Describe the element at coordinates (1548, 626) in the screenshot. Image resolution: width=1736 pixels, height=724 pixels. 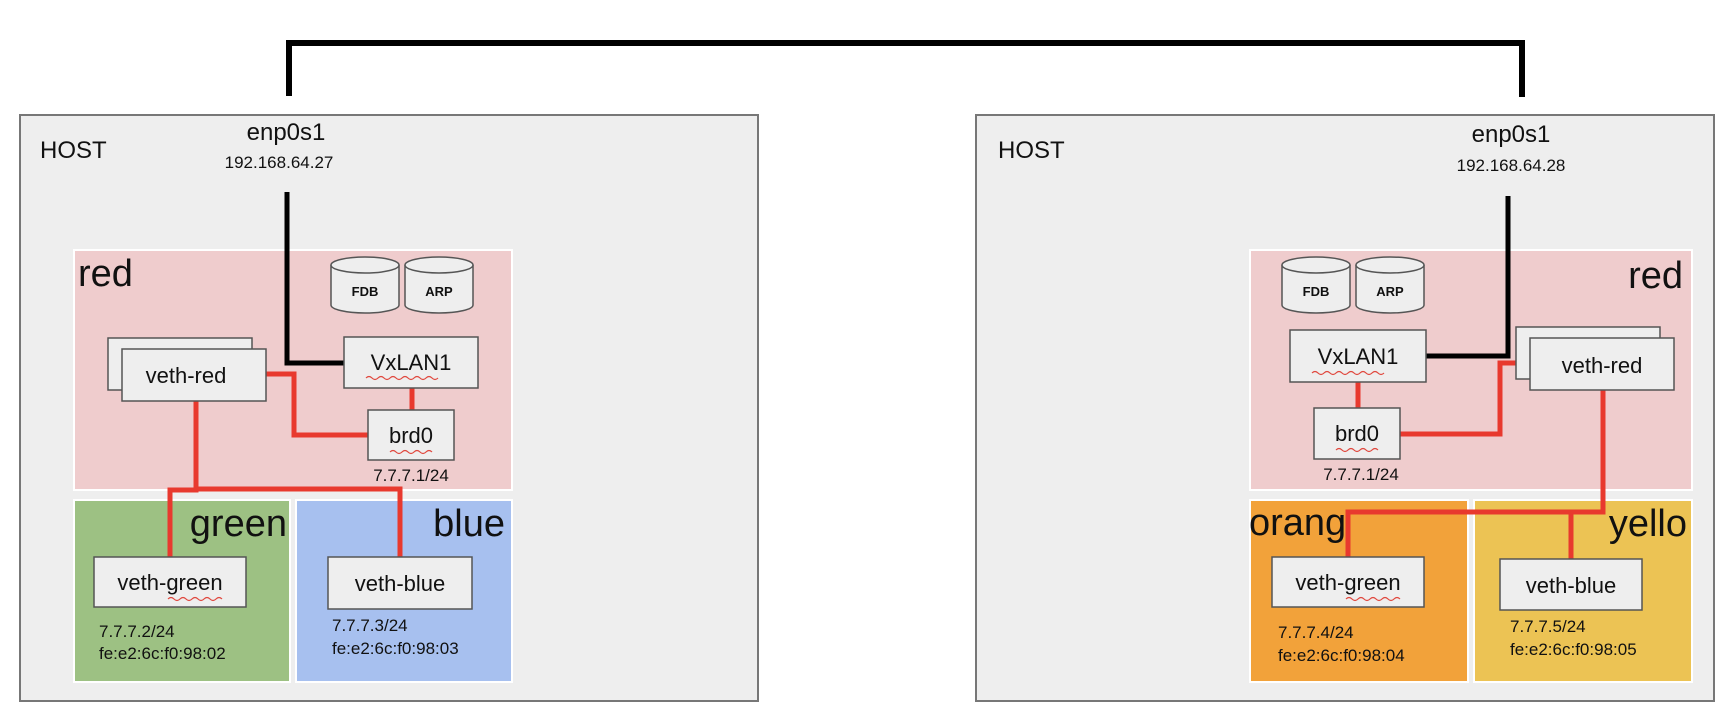
I see `host-2-yello-ip: 7.7.7.5/24` at that location.